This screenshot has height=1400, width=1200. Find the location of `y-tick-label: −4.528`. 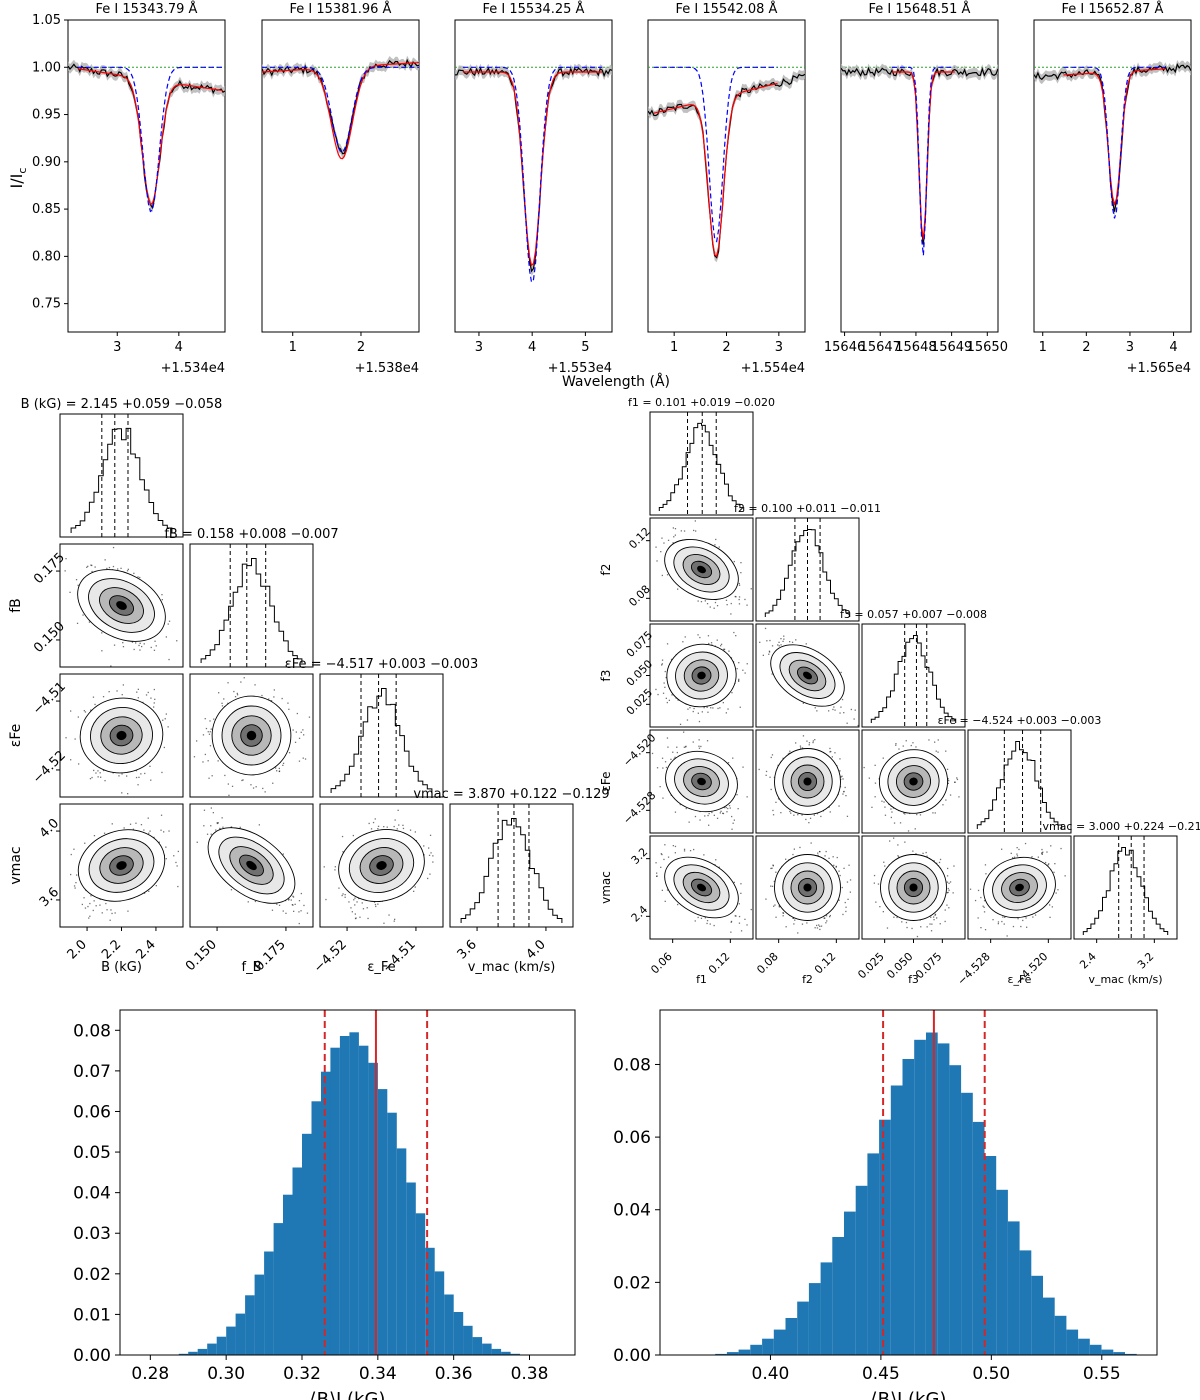

y-tick-label: −4.528 is located at coordinates (640, 808).